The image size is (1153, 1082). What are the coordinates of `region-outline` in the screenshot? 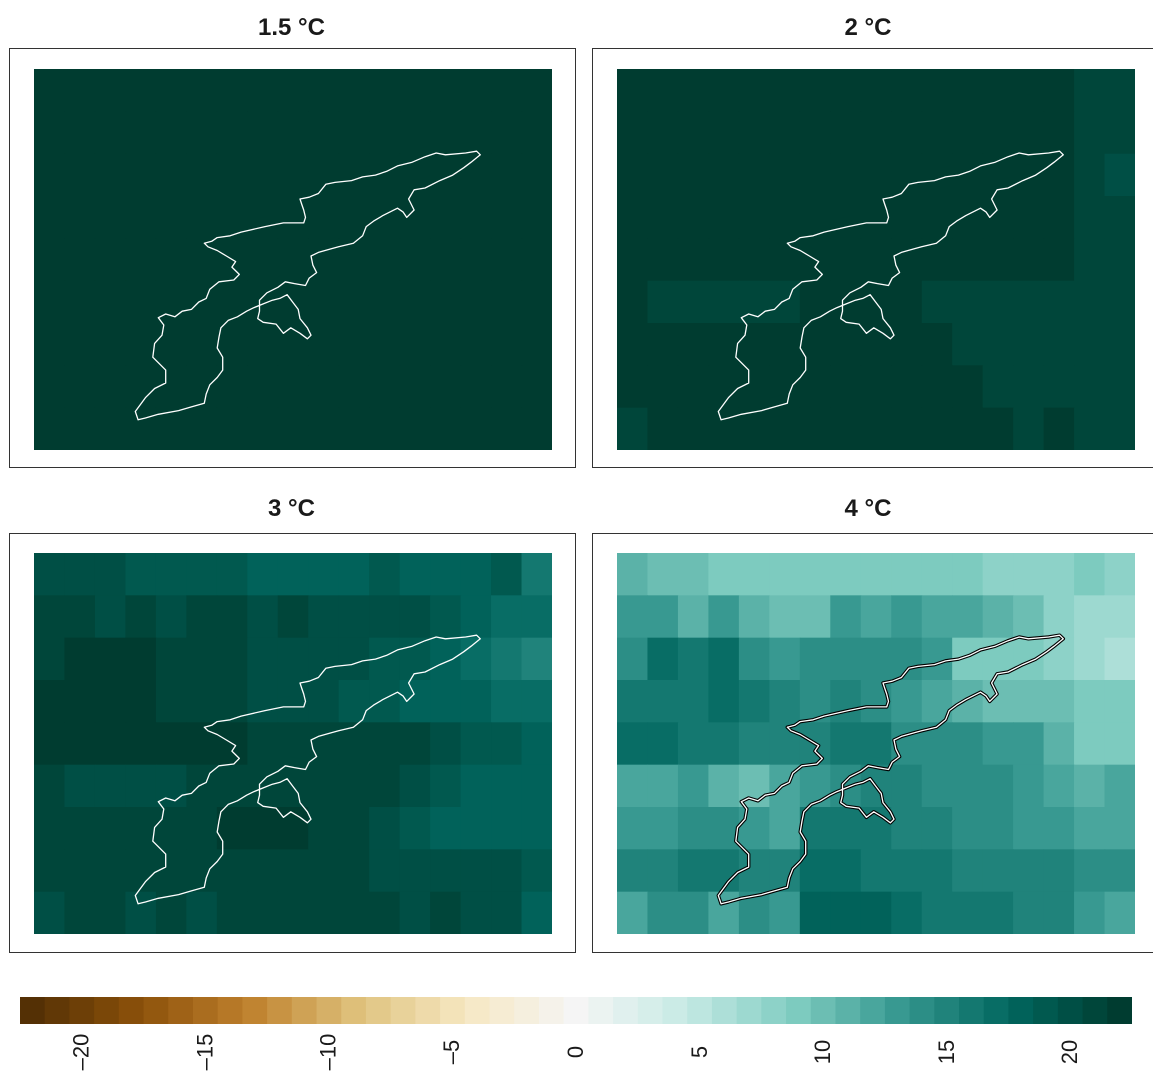 It's located at (890, 285).